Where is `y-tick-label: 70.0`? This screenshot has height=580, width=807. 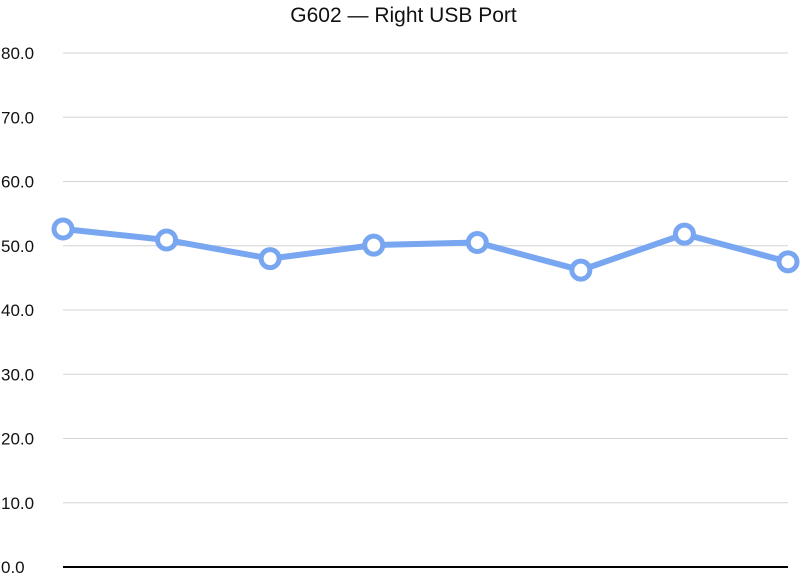 y-tick-label: 70.0 is located at coordinates (17, 117).